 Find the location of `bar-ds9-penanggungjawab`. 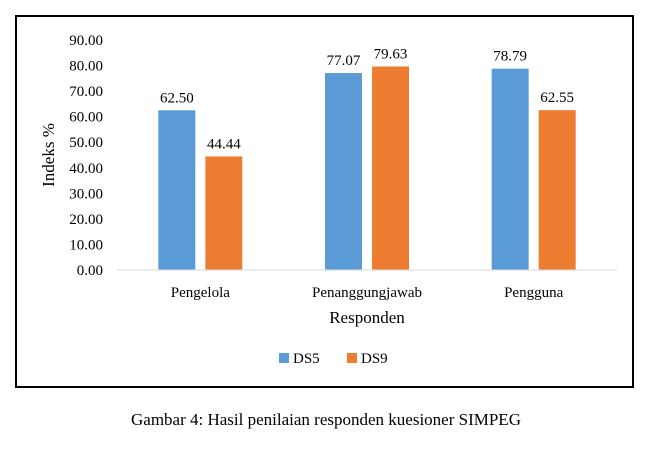

bar-ds9-penanggungjawab is located at coordinates (390, 168).